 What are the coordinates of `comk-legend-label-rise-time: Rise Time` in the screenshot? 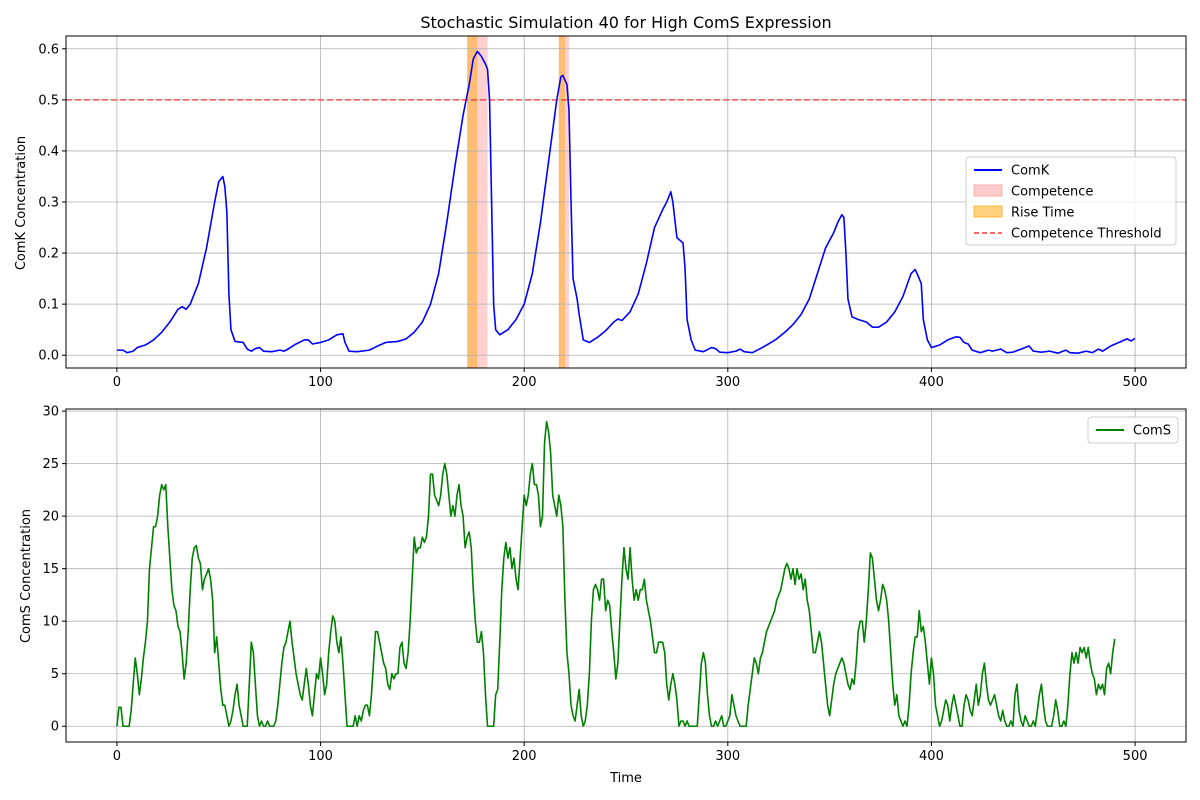 It's located at (1042, 213).